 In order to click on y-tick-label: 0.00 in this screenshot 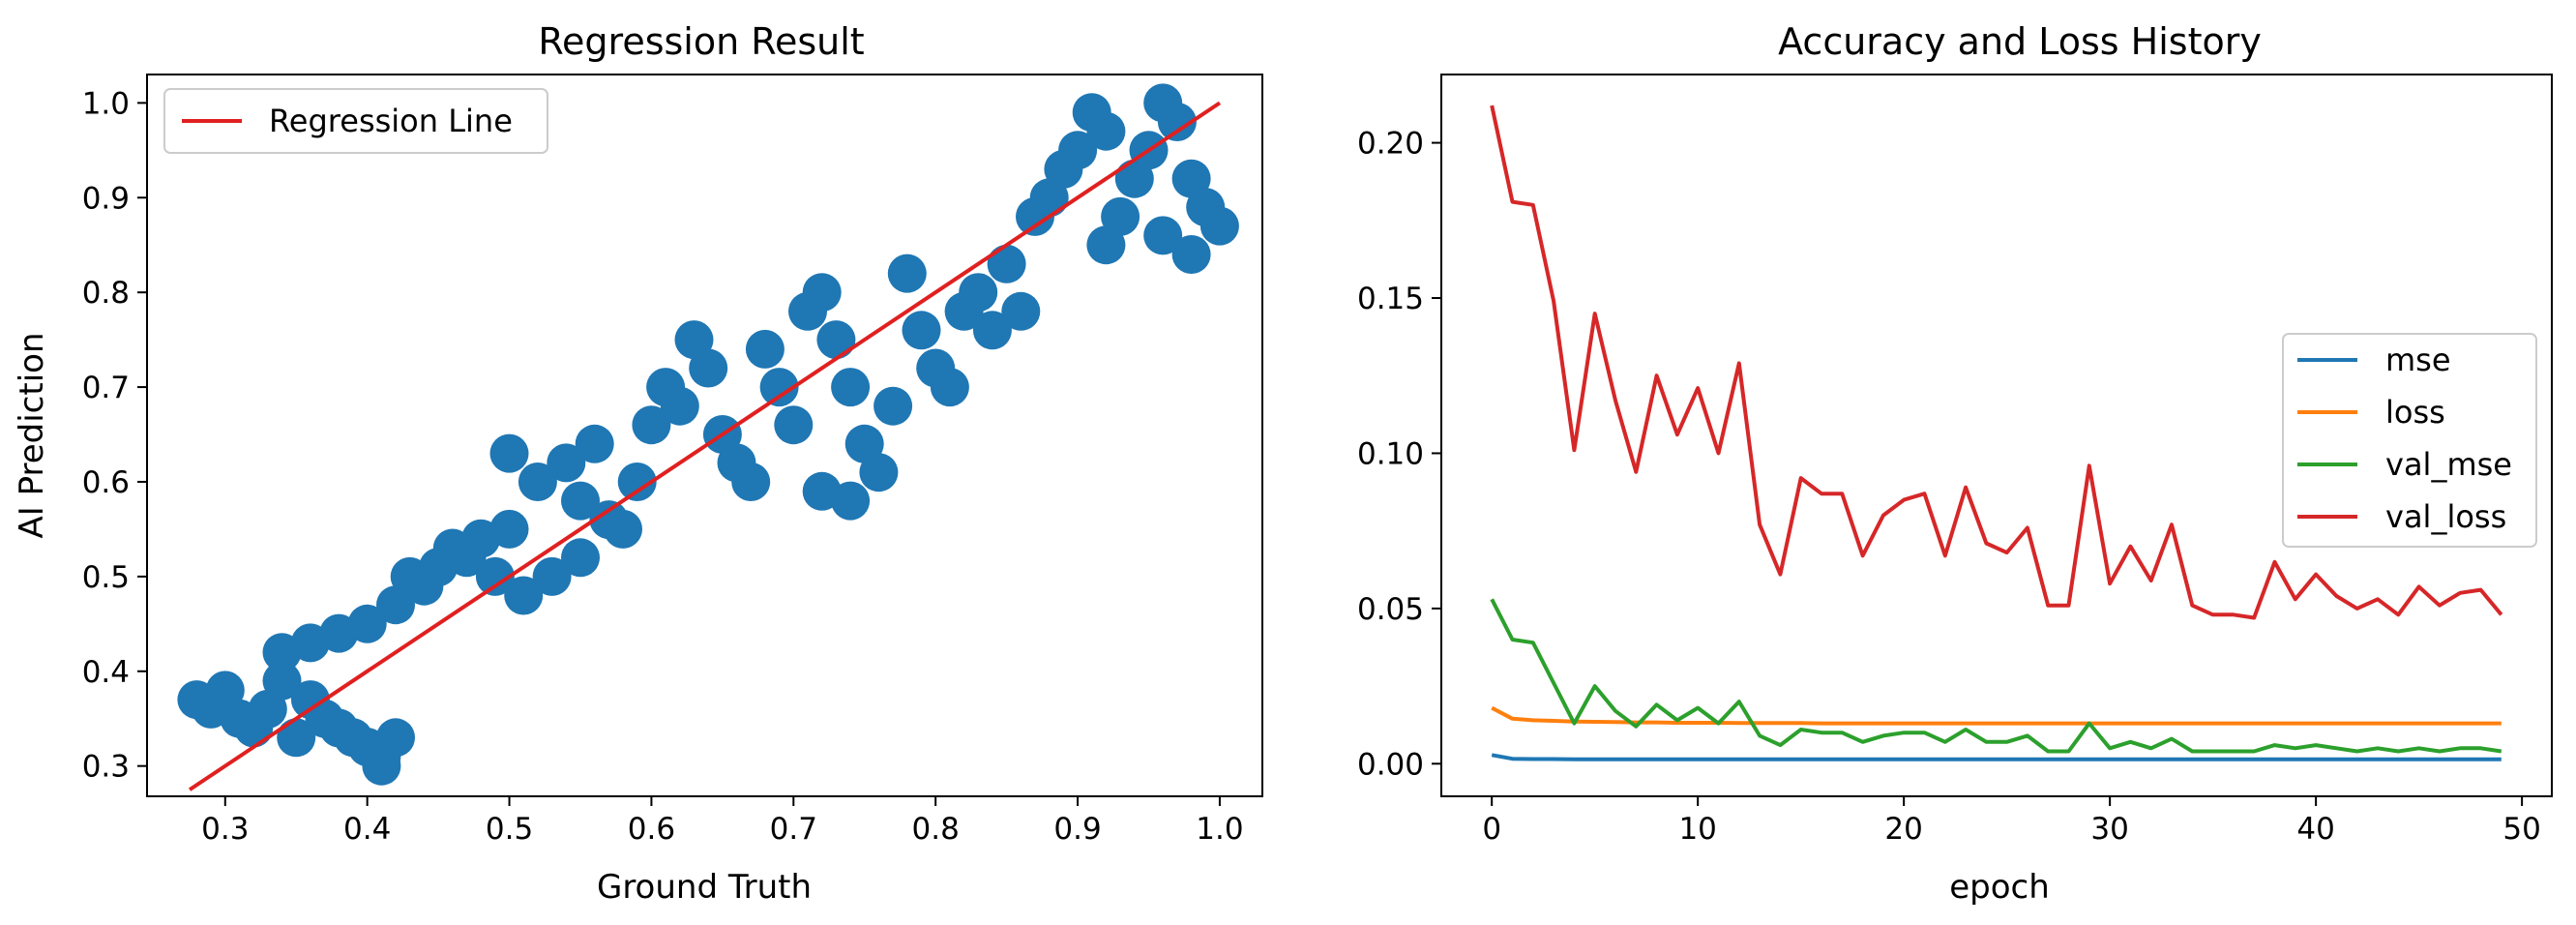, I will do `click(1391, 764)`.